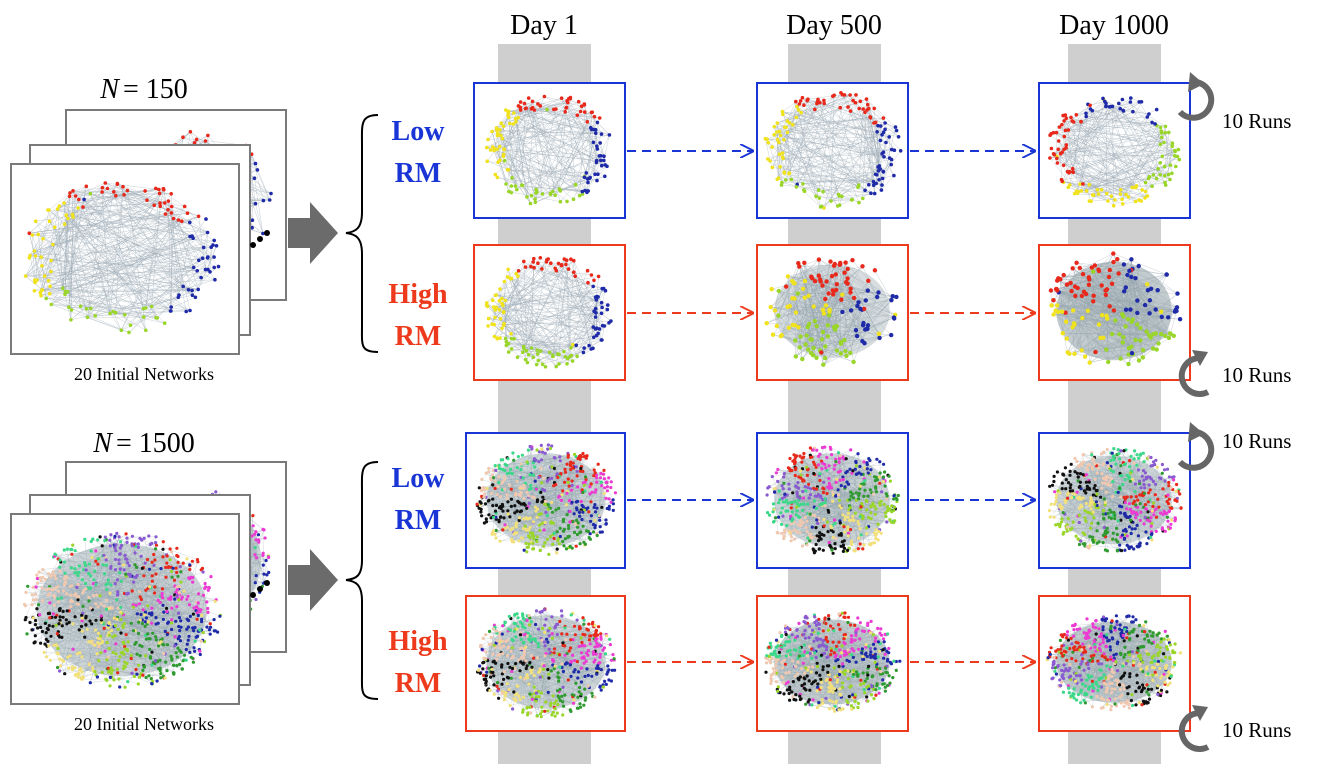  Describe the element at coordinates (419, 131) in the screenshot. I see `n150-low-rm-label-1: Low` at that location.